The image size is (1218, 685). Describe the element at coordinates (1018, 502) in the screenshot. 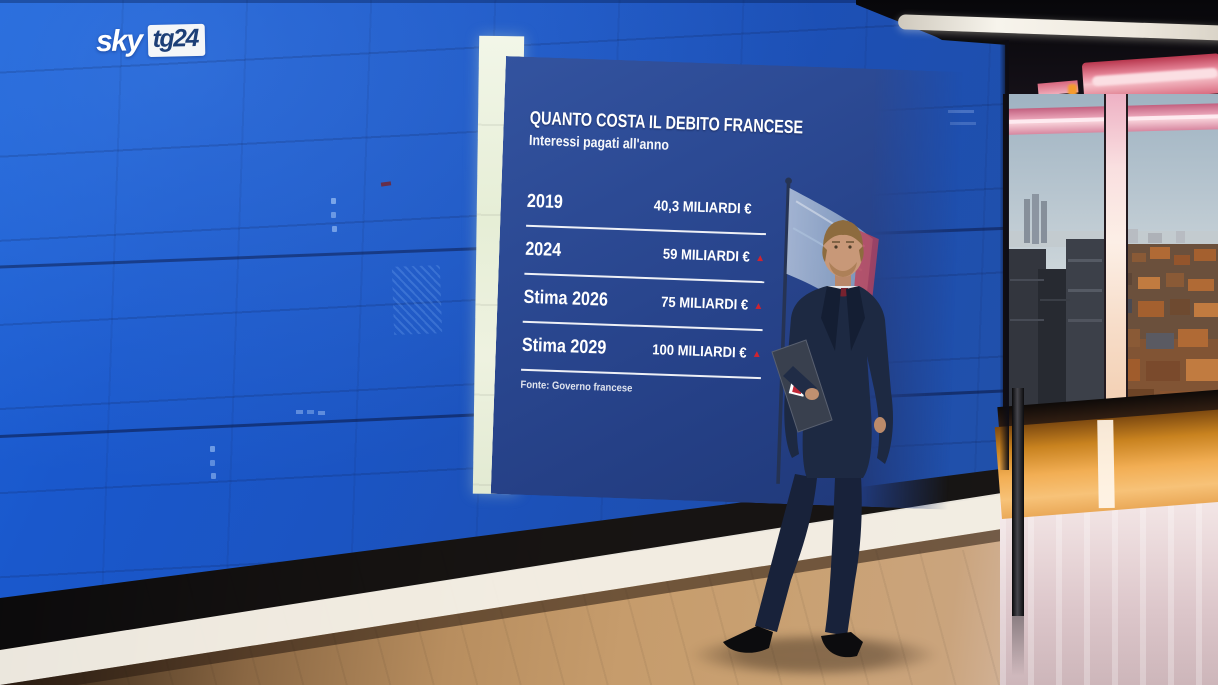

I see `floor-stand-pole` at that location.